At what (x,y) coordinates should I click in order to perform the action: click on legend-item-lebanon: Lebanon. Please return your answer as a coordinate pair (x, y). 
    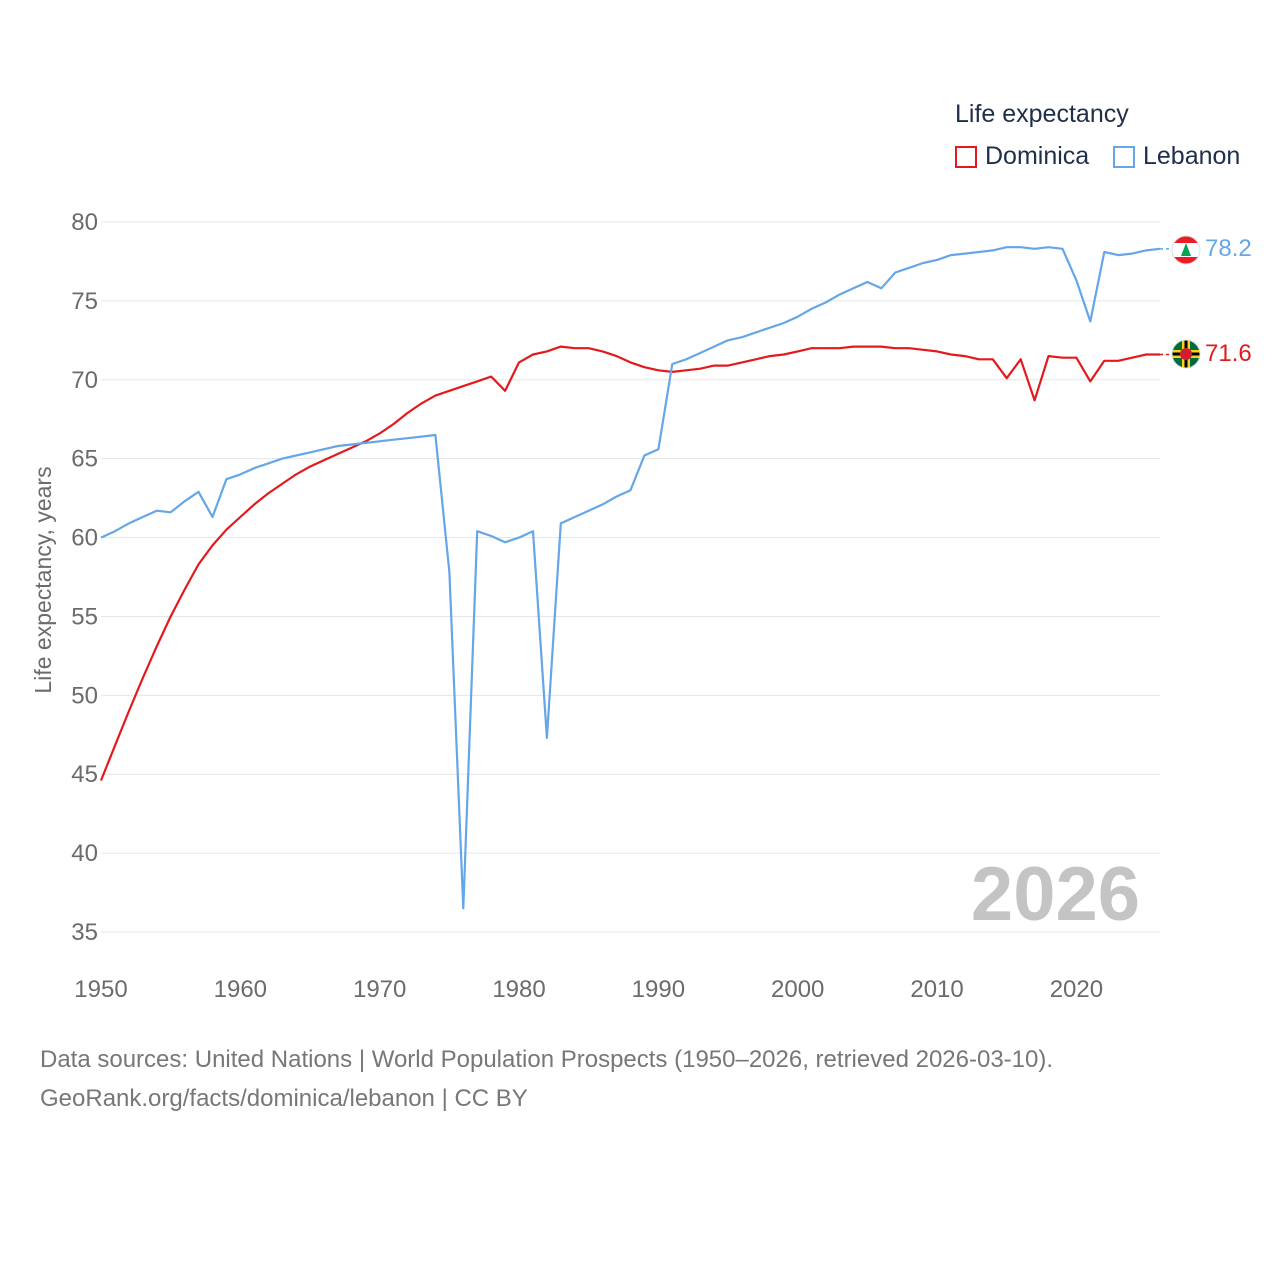
    Looking at the image, I should click on (1176, 156).